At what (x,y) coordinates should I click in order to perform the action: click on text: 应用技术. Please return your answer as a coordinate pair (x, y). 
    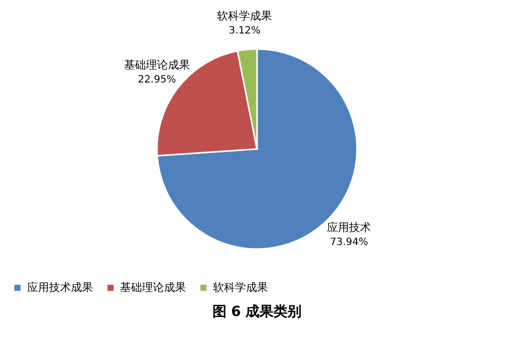
    Looking at the image, I should click on (349, 227).